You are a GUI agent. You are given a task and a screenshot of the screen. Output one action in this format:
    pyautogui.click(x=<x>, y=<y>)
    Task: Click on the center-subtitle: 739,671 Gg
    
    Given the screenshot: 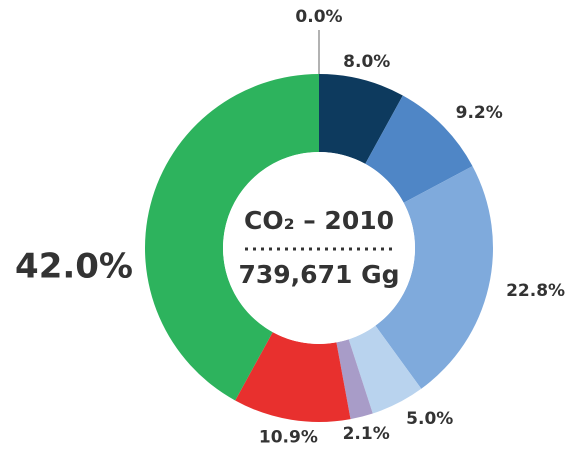 What is the action you would take?
    pyautogui.click(x=319, y=274)
    